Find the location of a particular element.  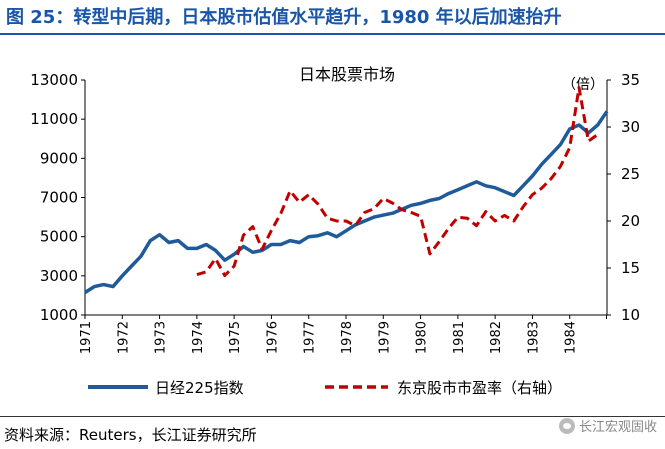

x-tick-label: 1980 is located at coordinates (422, 337).